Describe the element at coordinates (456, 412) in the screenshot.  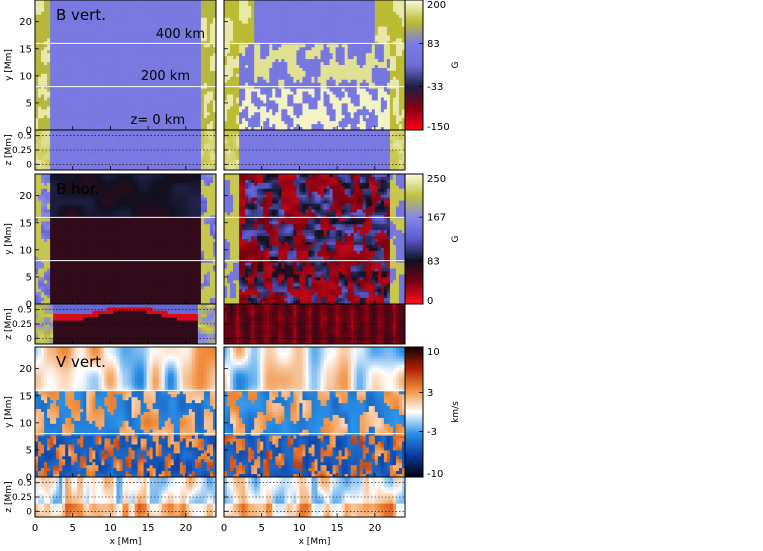
I see `colorbar-unit-label: km/s` at that location.